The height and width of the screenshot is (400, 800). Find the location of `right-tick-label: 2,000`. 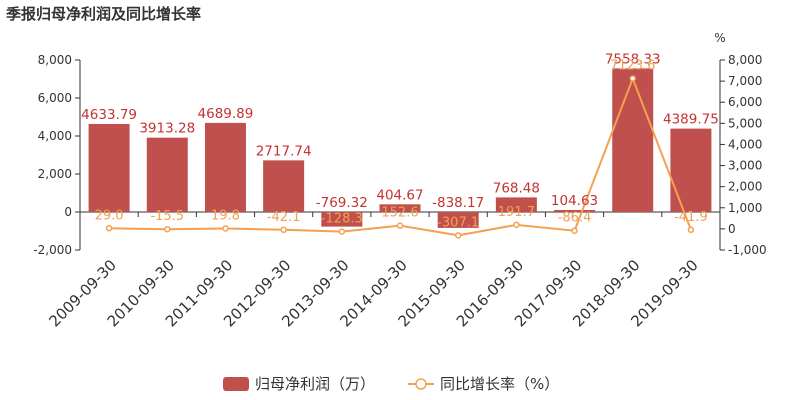

right-tick-label: 2,000 is located at coordinates (745, 187).